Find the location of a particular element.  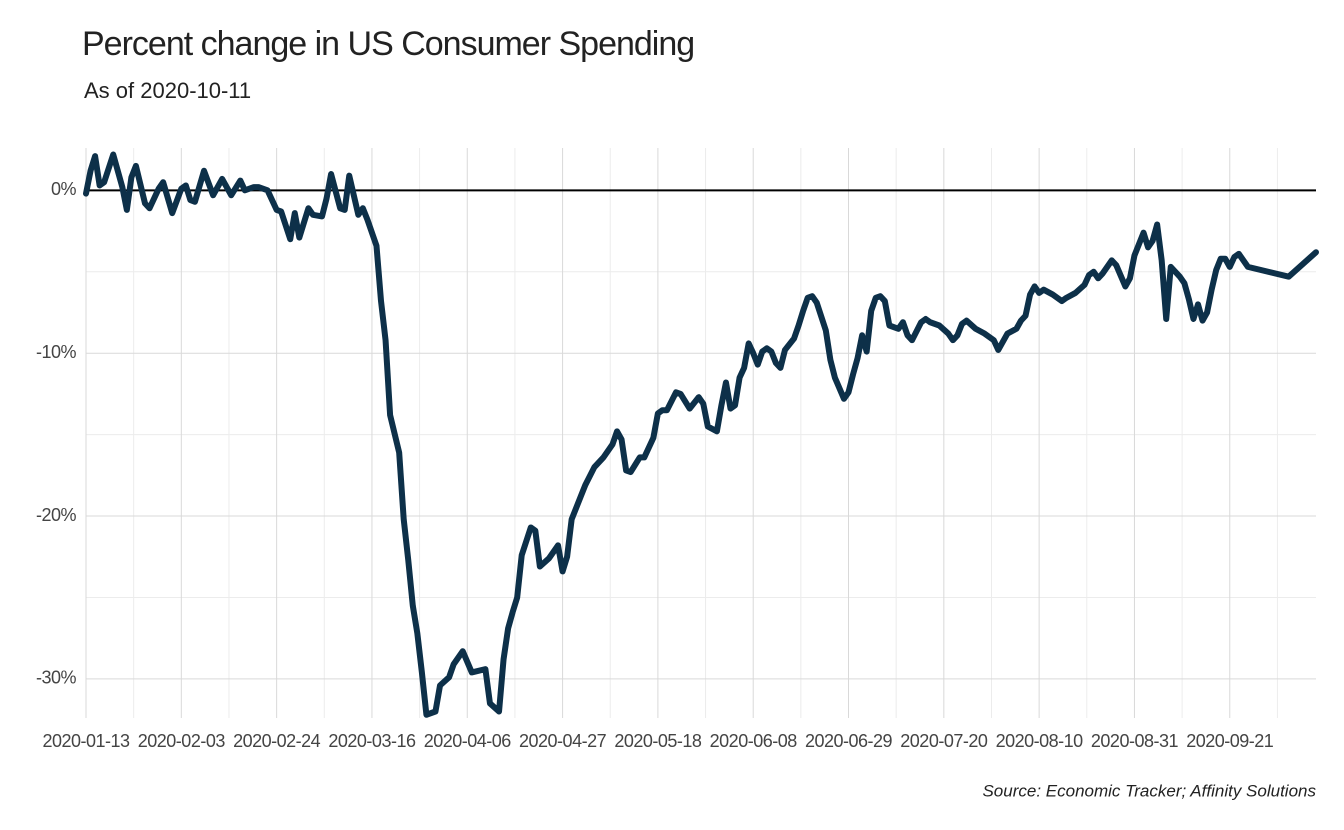

x-tick-label: 2020-05-18 is located at coordinates (658, 741).